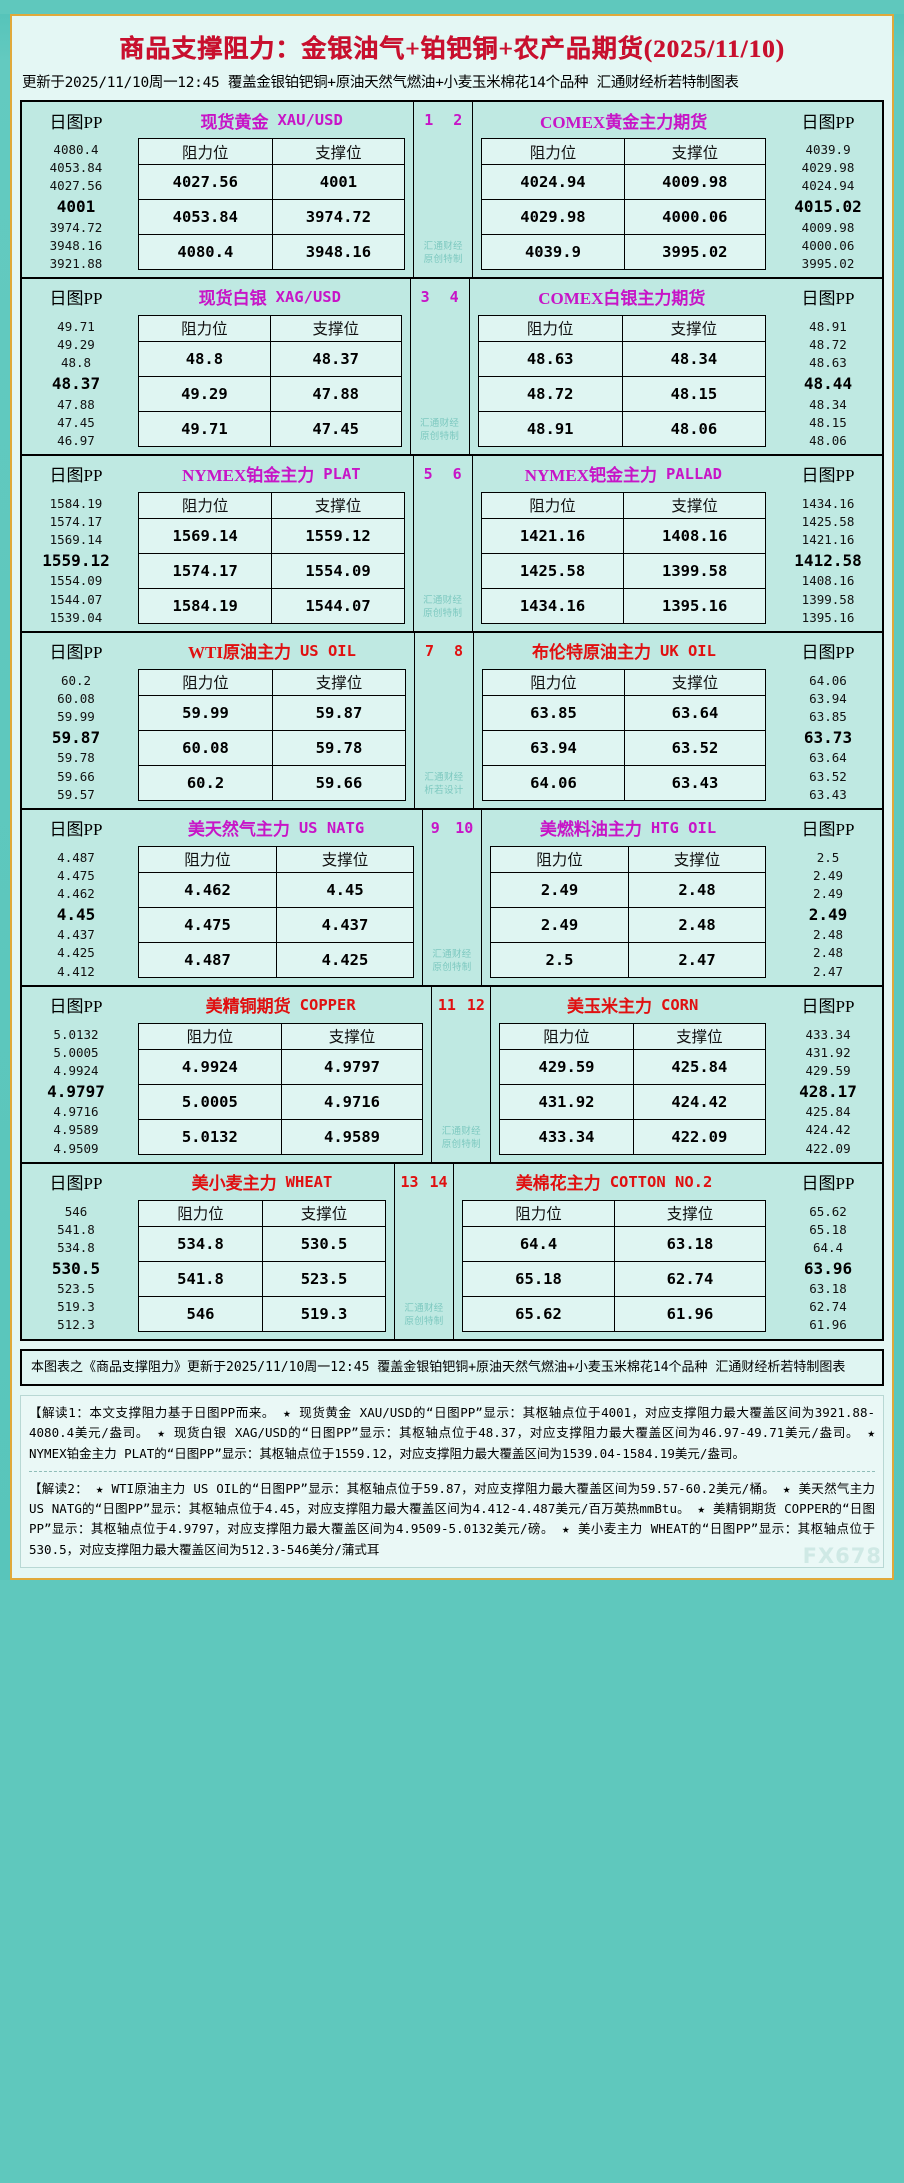 The image size is (904, 2183). I want to click on resistance-value: 541.8, so click(200, 1278).